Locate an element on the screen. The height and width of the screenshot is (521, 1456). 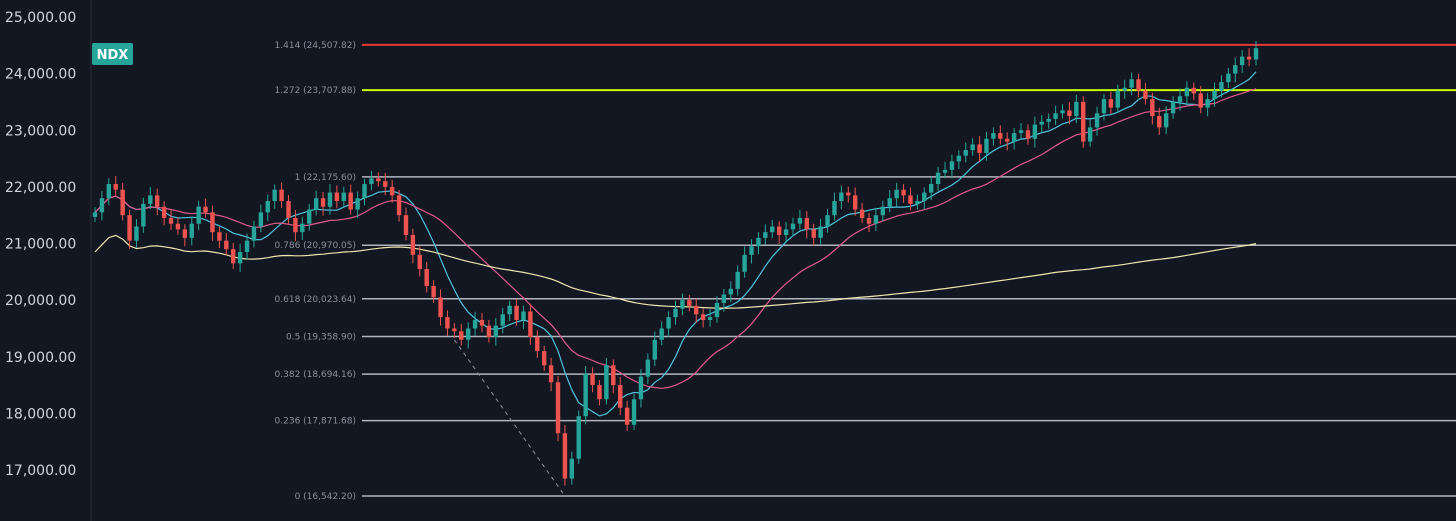
fib-level-label: 0.618 (20,023.64) is located at coordinates (315, 300).